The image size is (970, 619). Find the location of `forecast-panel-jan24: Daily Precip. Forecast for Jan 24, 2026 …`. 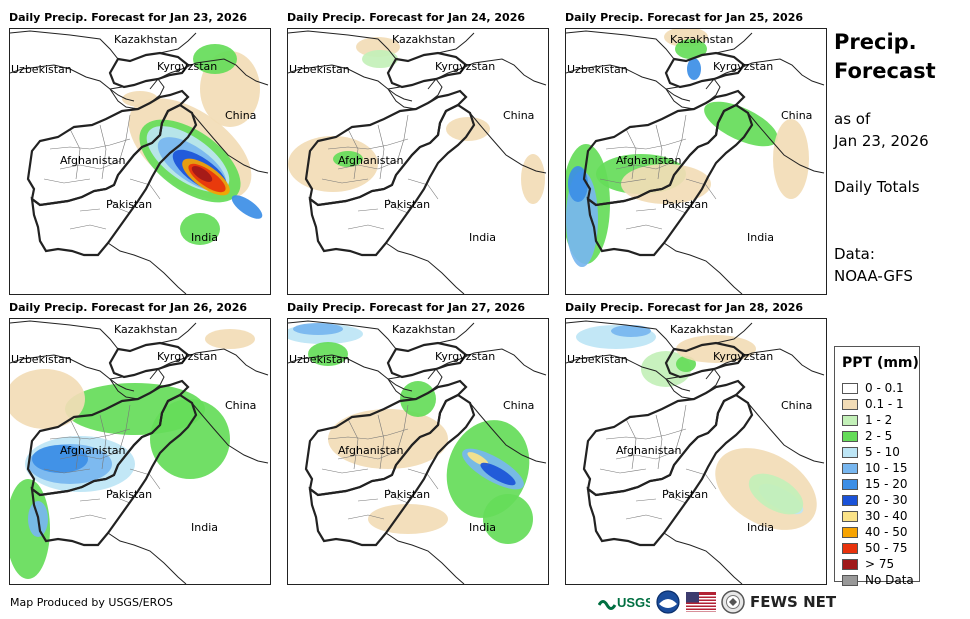

forecast-panel-jan24: Daily Precip. Forecast for Jan 24, 2026 … is located at coordinates (418, 153).